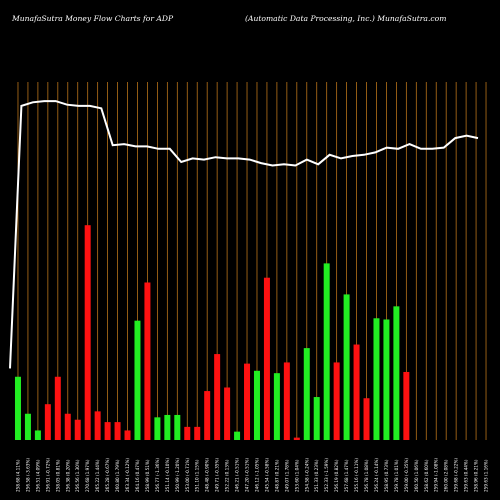  I want to click on x-tick-label: 258.95 (0.73%), so click(386, 475).